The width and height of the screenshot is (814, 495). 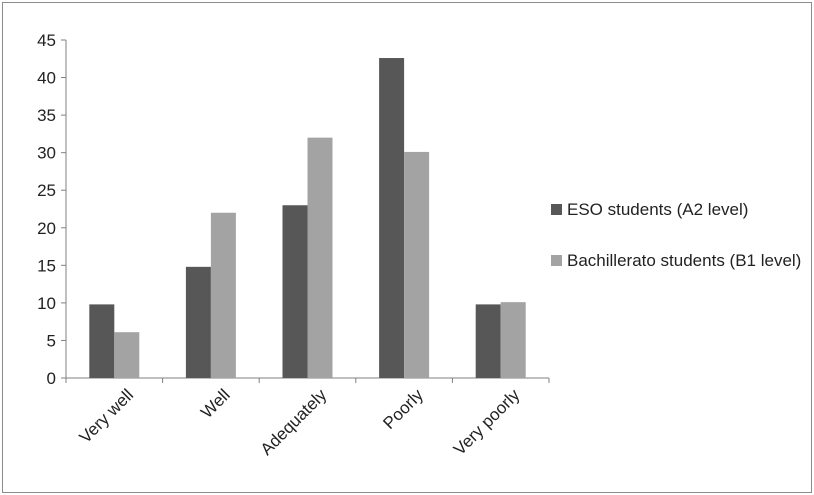 I want to click on y-tick-label: 35, so click(x=46, y=115).